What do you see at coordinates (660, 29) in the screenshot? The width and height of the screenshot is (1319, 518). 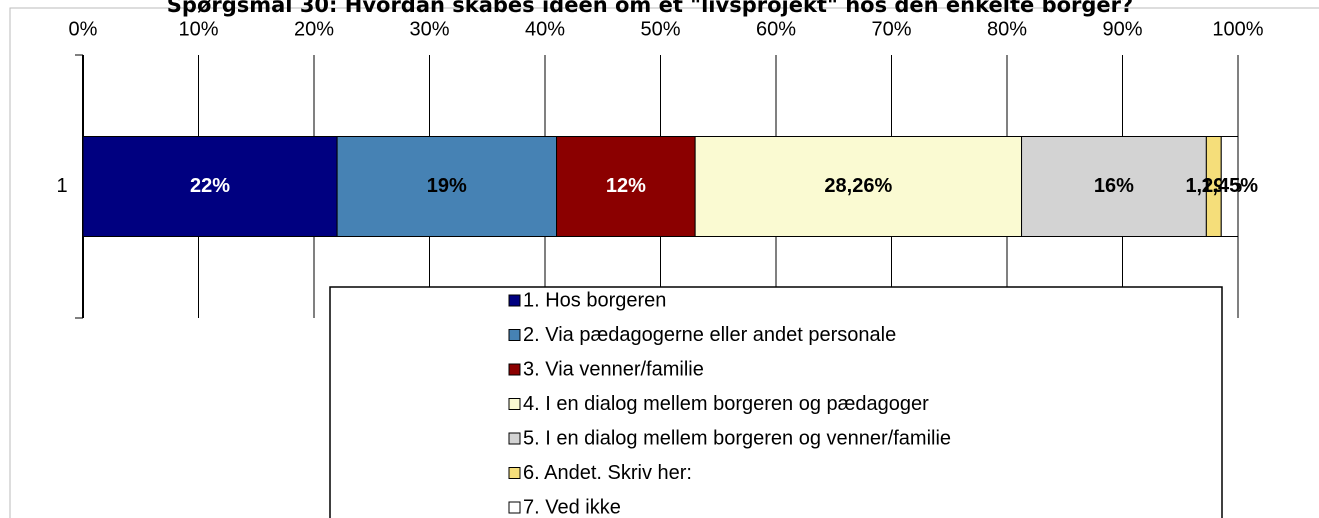 I see `x-tick-label: 50%` at bounding box center [660, 29].